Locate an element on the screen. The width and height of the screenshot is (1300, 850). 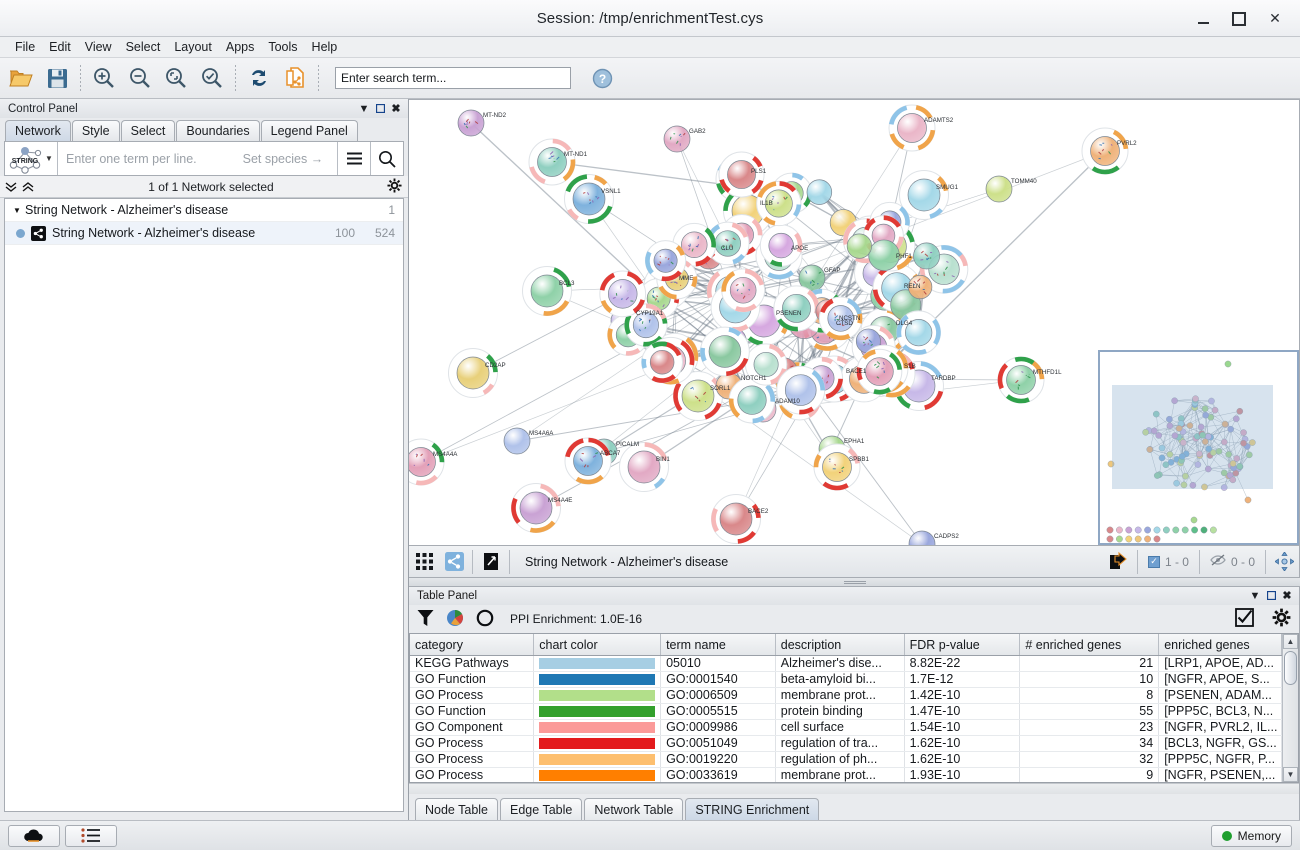
column-header-term_name: term name is located at coordinates (718, 645).